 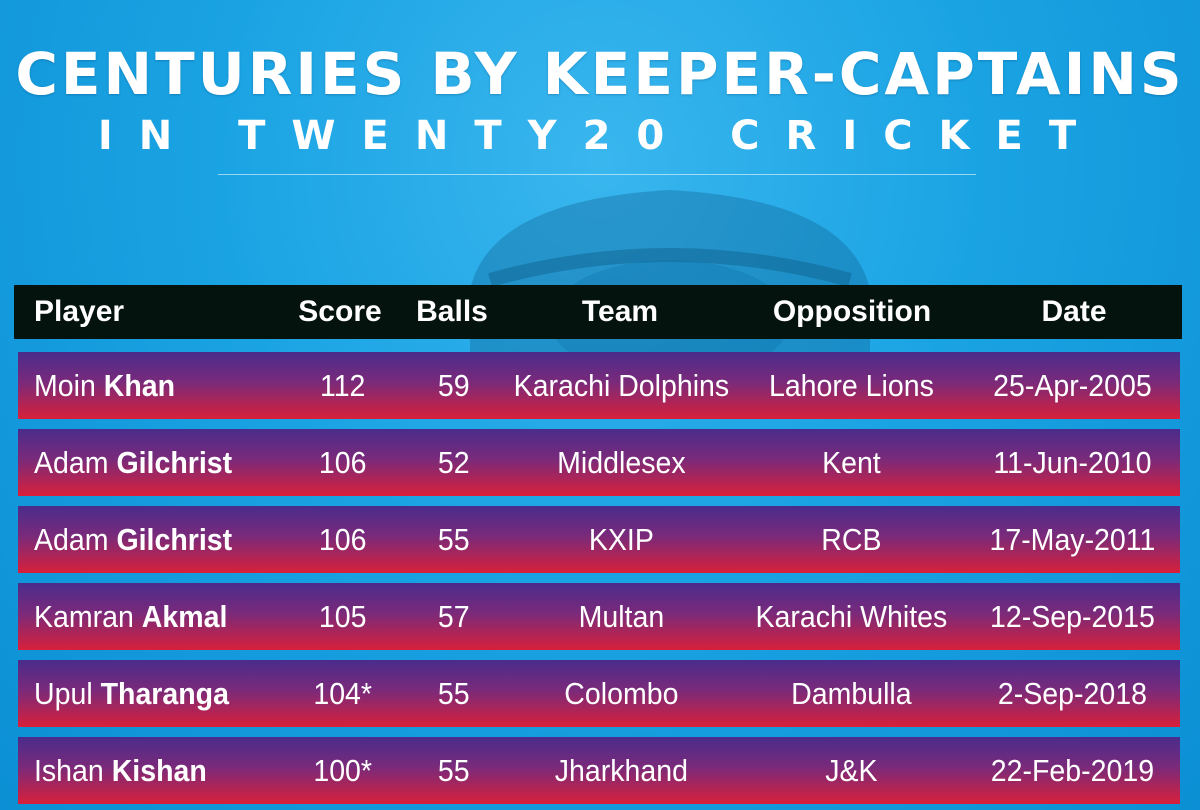 I want to click on player-last-name: Tharanga, so click(x=164, y=693).